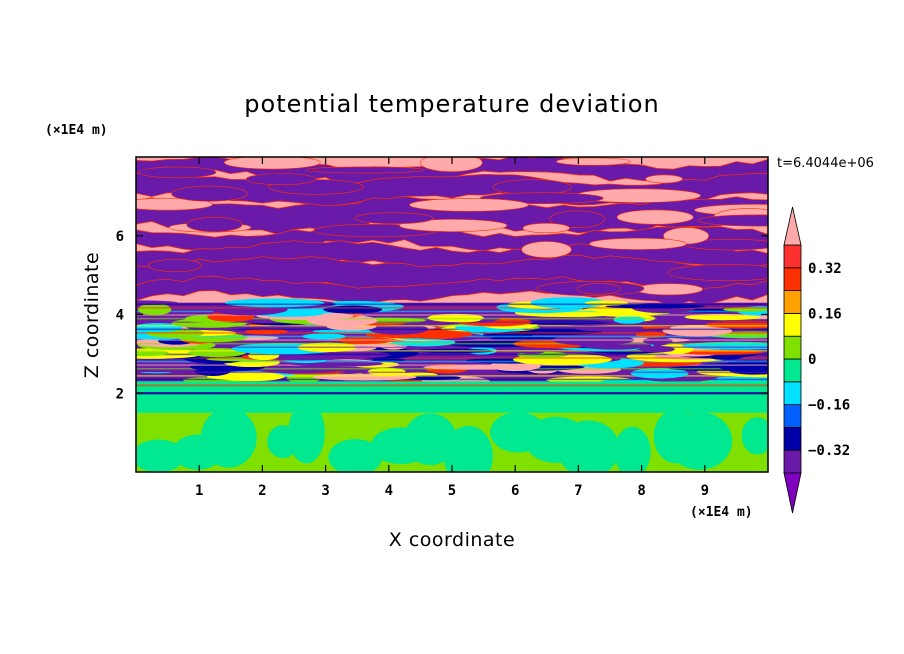  I want to click on x-tick-label: 2, so click(262, 491).